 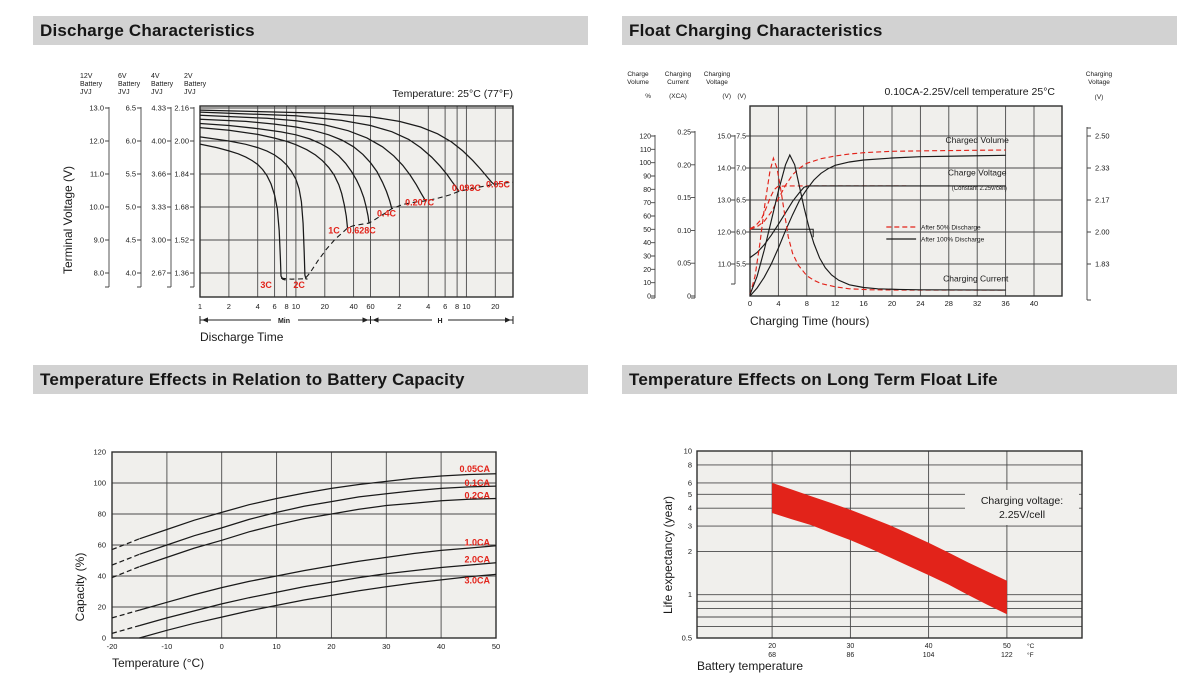 What do you see at coordinates (1102, 200) in the screenshot?
I see `right-axis-tick-label: 2.17` at bounding box center [1102, 200].